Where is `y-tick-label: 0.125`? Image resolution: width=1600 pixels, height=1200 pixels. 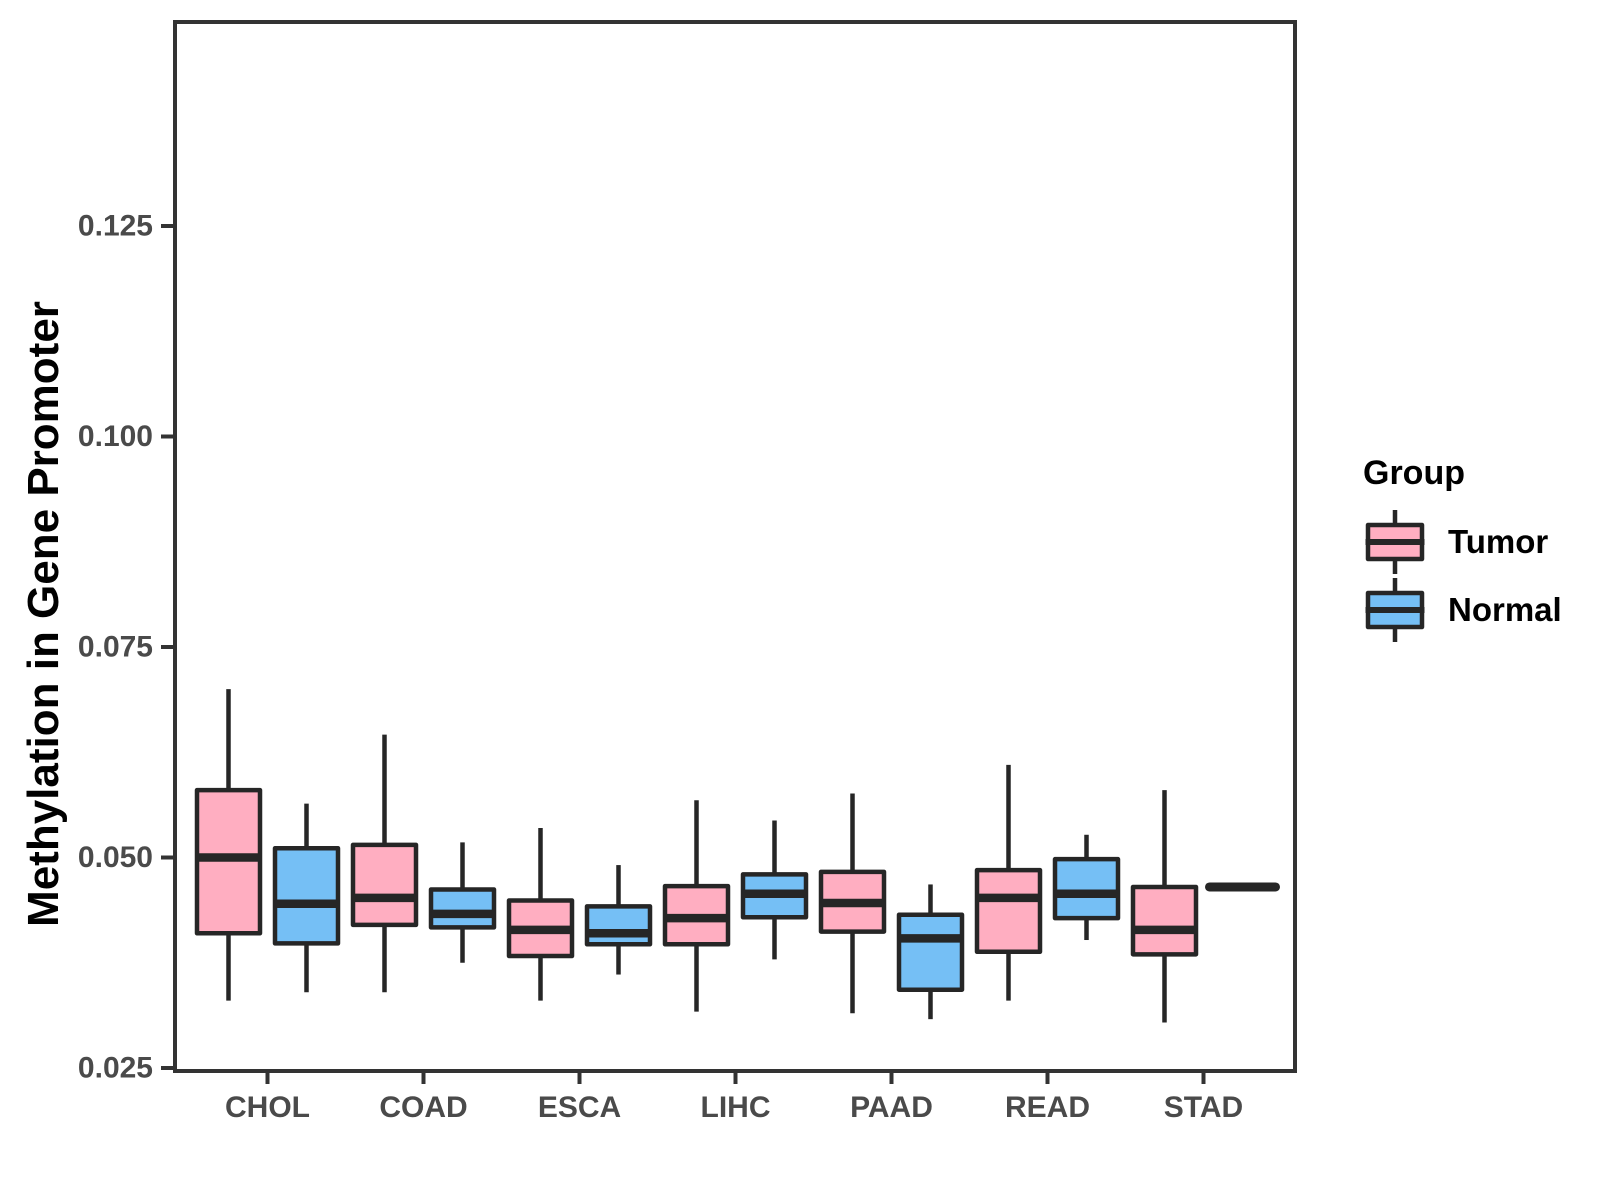 y-tick-label: 0.125 is located at coordinates (115, 226).